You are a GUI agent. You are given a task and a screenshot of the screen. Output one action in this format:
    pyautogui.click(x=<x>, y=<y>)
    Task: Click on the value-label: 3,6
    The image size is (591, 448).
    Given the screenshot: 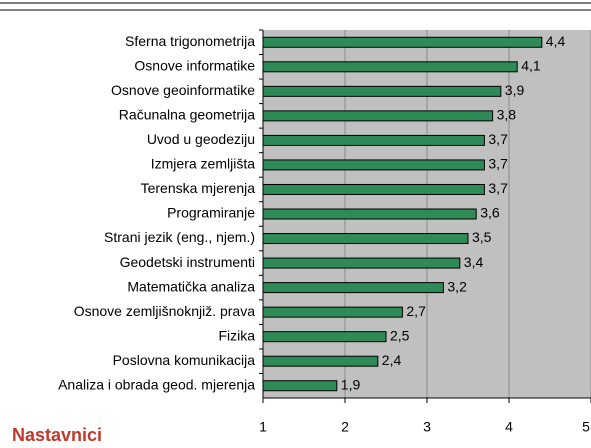 What is the action you would take?
    pyautogui.click(x=490, y=213)
    